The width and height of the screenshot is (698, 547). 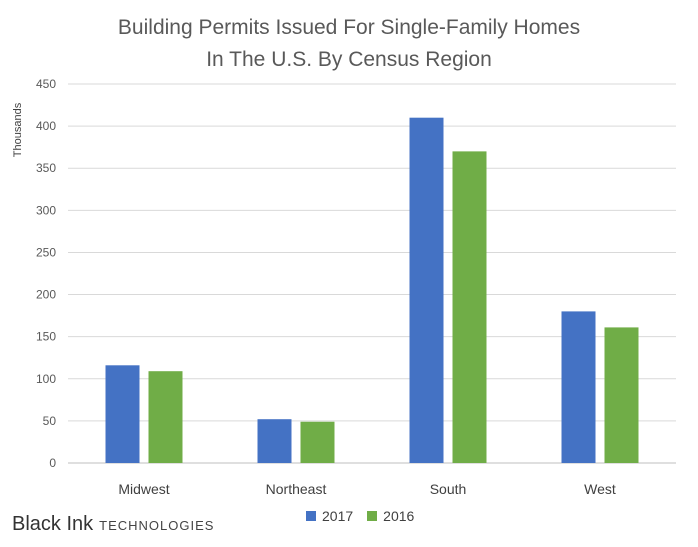 I want to click on y-tick-label: 0, so click(x=52, y=463).